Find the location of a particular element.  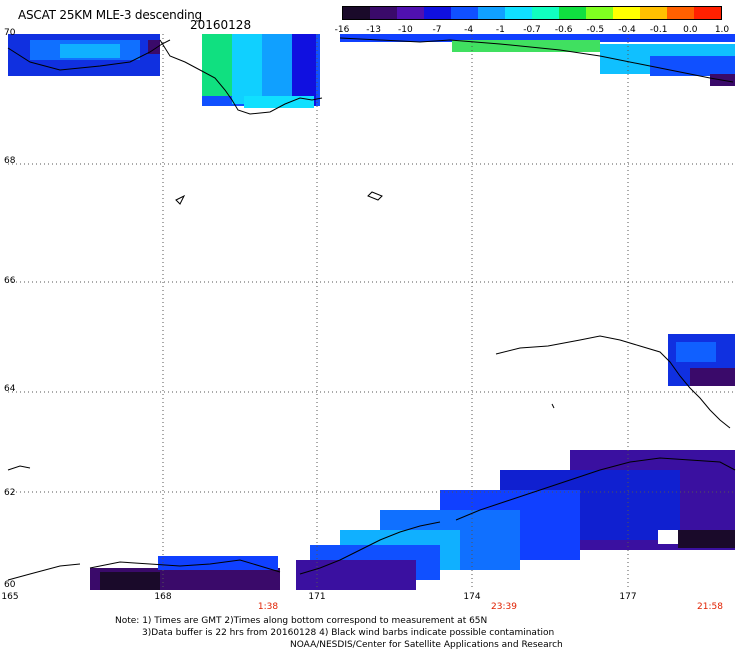

colorbar-tick-label: 1.0 is located at coordinates (722, 30).